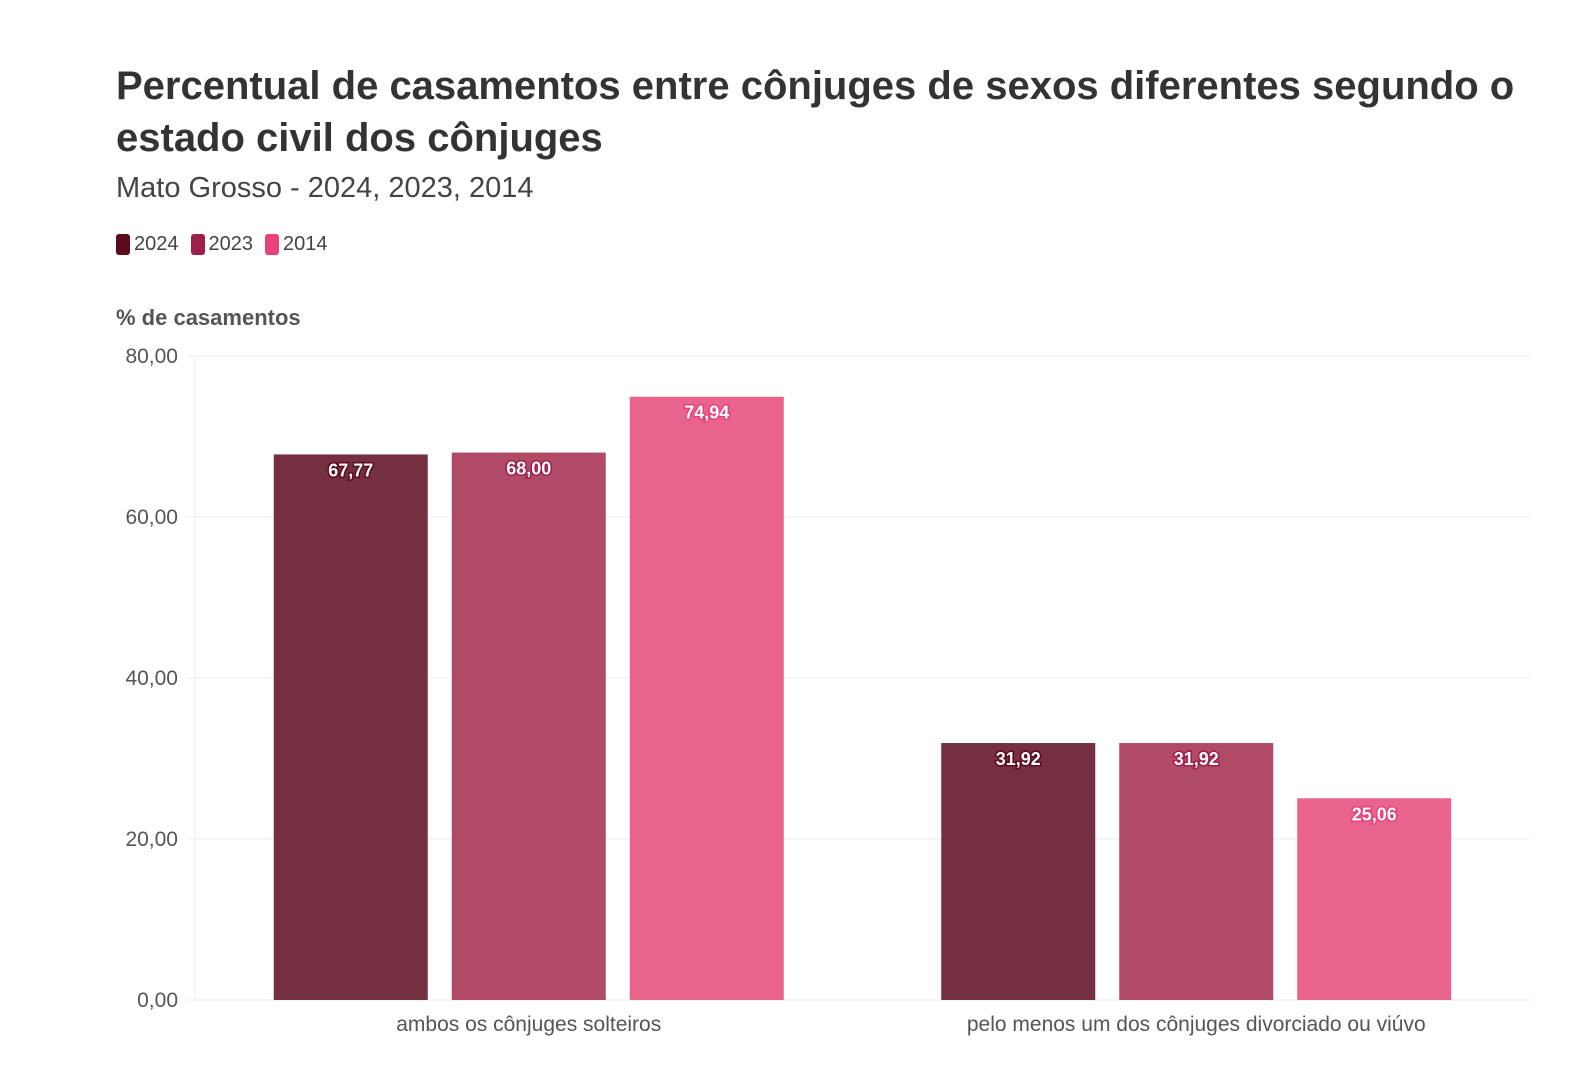  Describe the element at coordinates (156, 244) in the screenshot. I see `legend-label: 2024` at that location.